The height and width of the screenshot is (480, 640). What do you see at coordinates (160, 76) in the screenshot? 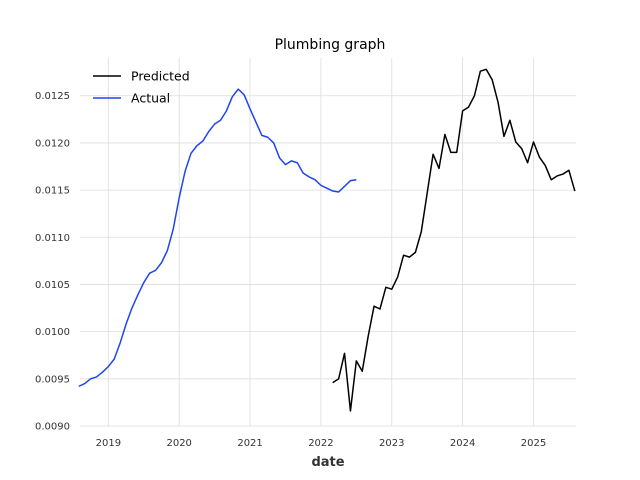
I see `legend-label: Predicted` at bounding box center [160, 76].